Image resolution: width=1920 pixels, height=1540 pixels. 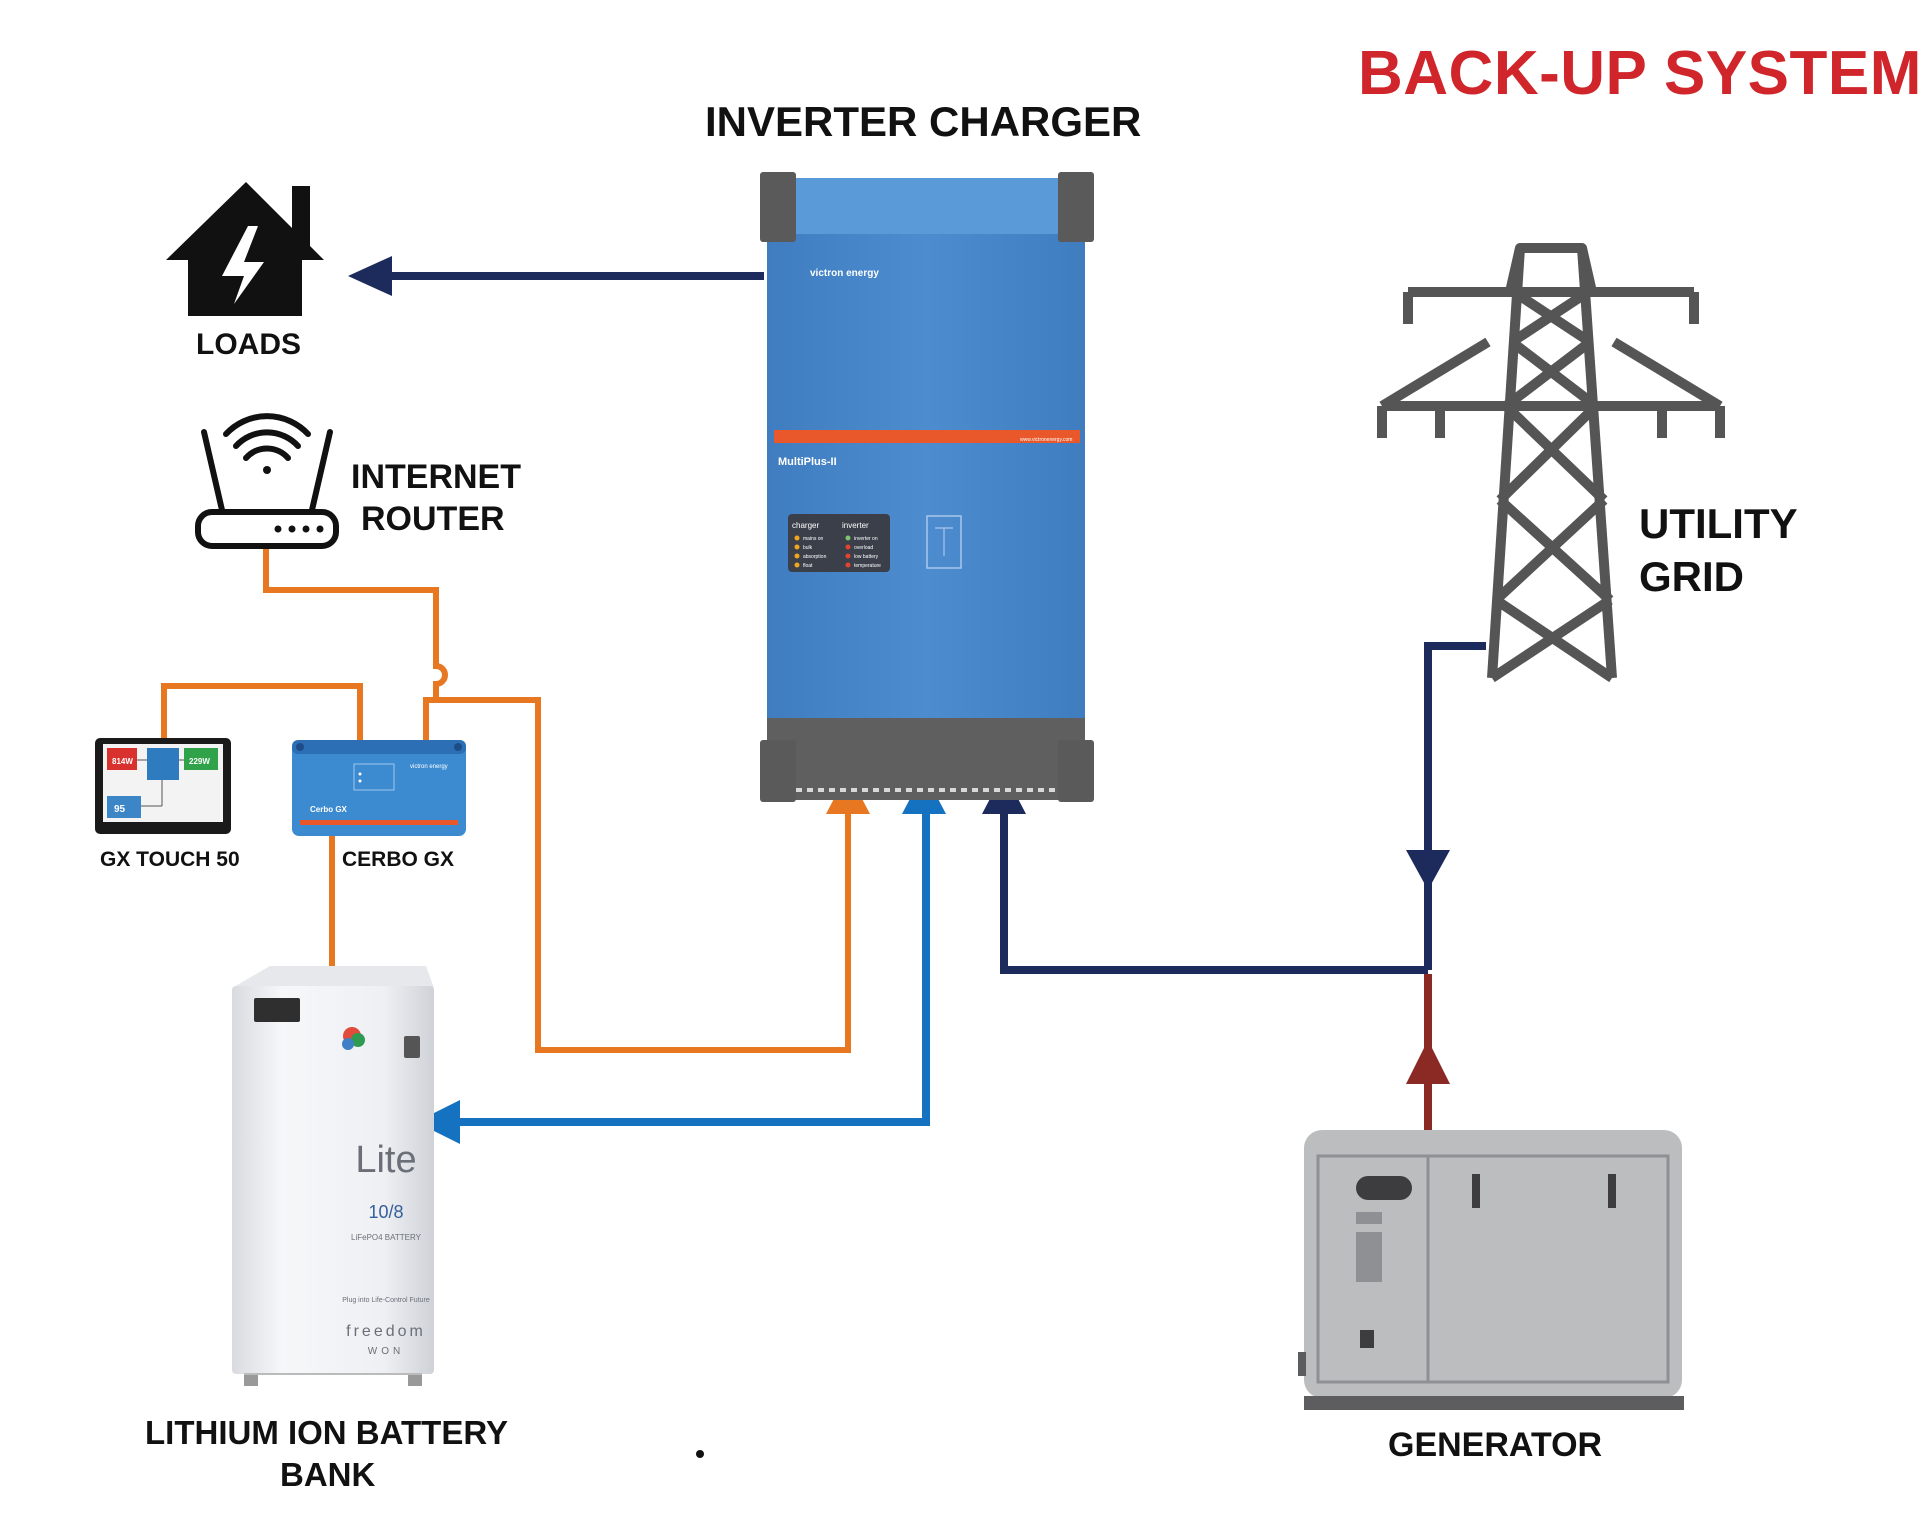 I want to click on inverter-item: inverter on, so click(x=866, y=539).